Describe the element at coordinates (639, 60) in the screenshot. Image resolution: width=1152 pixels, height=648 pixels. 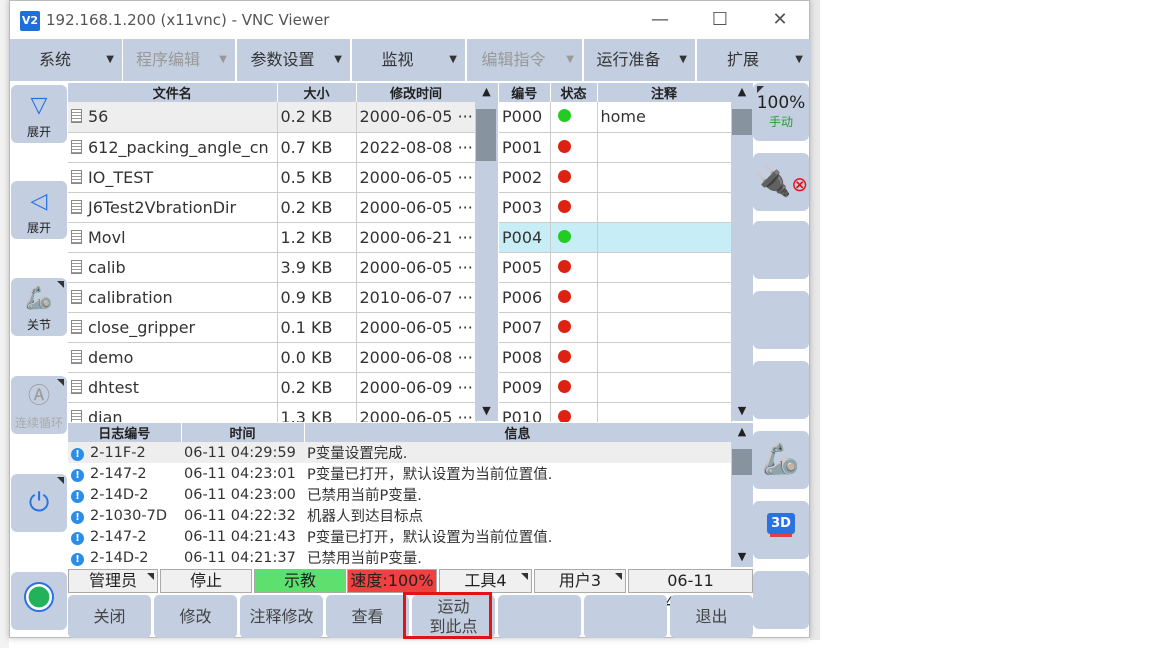
I see `menu-5: 运行准备 ▼` at that location.